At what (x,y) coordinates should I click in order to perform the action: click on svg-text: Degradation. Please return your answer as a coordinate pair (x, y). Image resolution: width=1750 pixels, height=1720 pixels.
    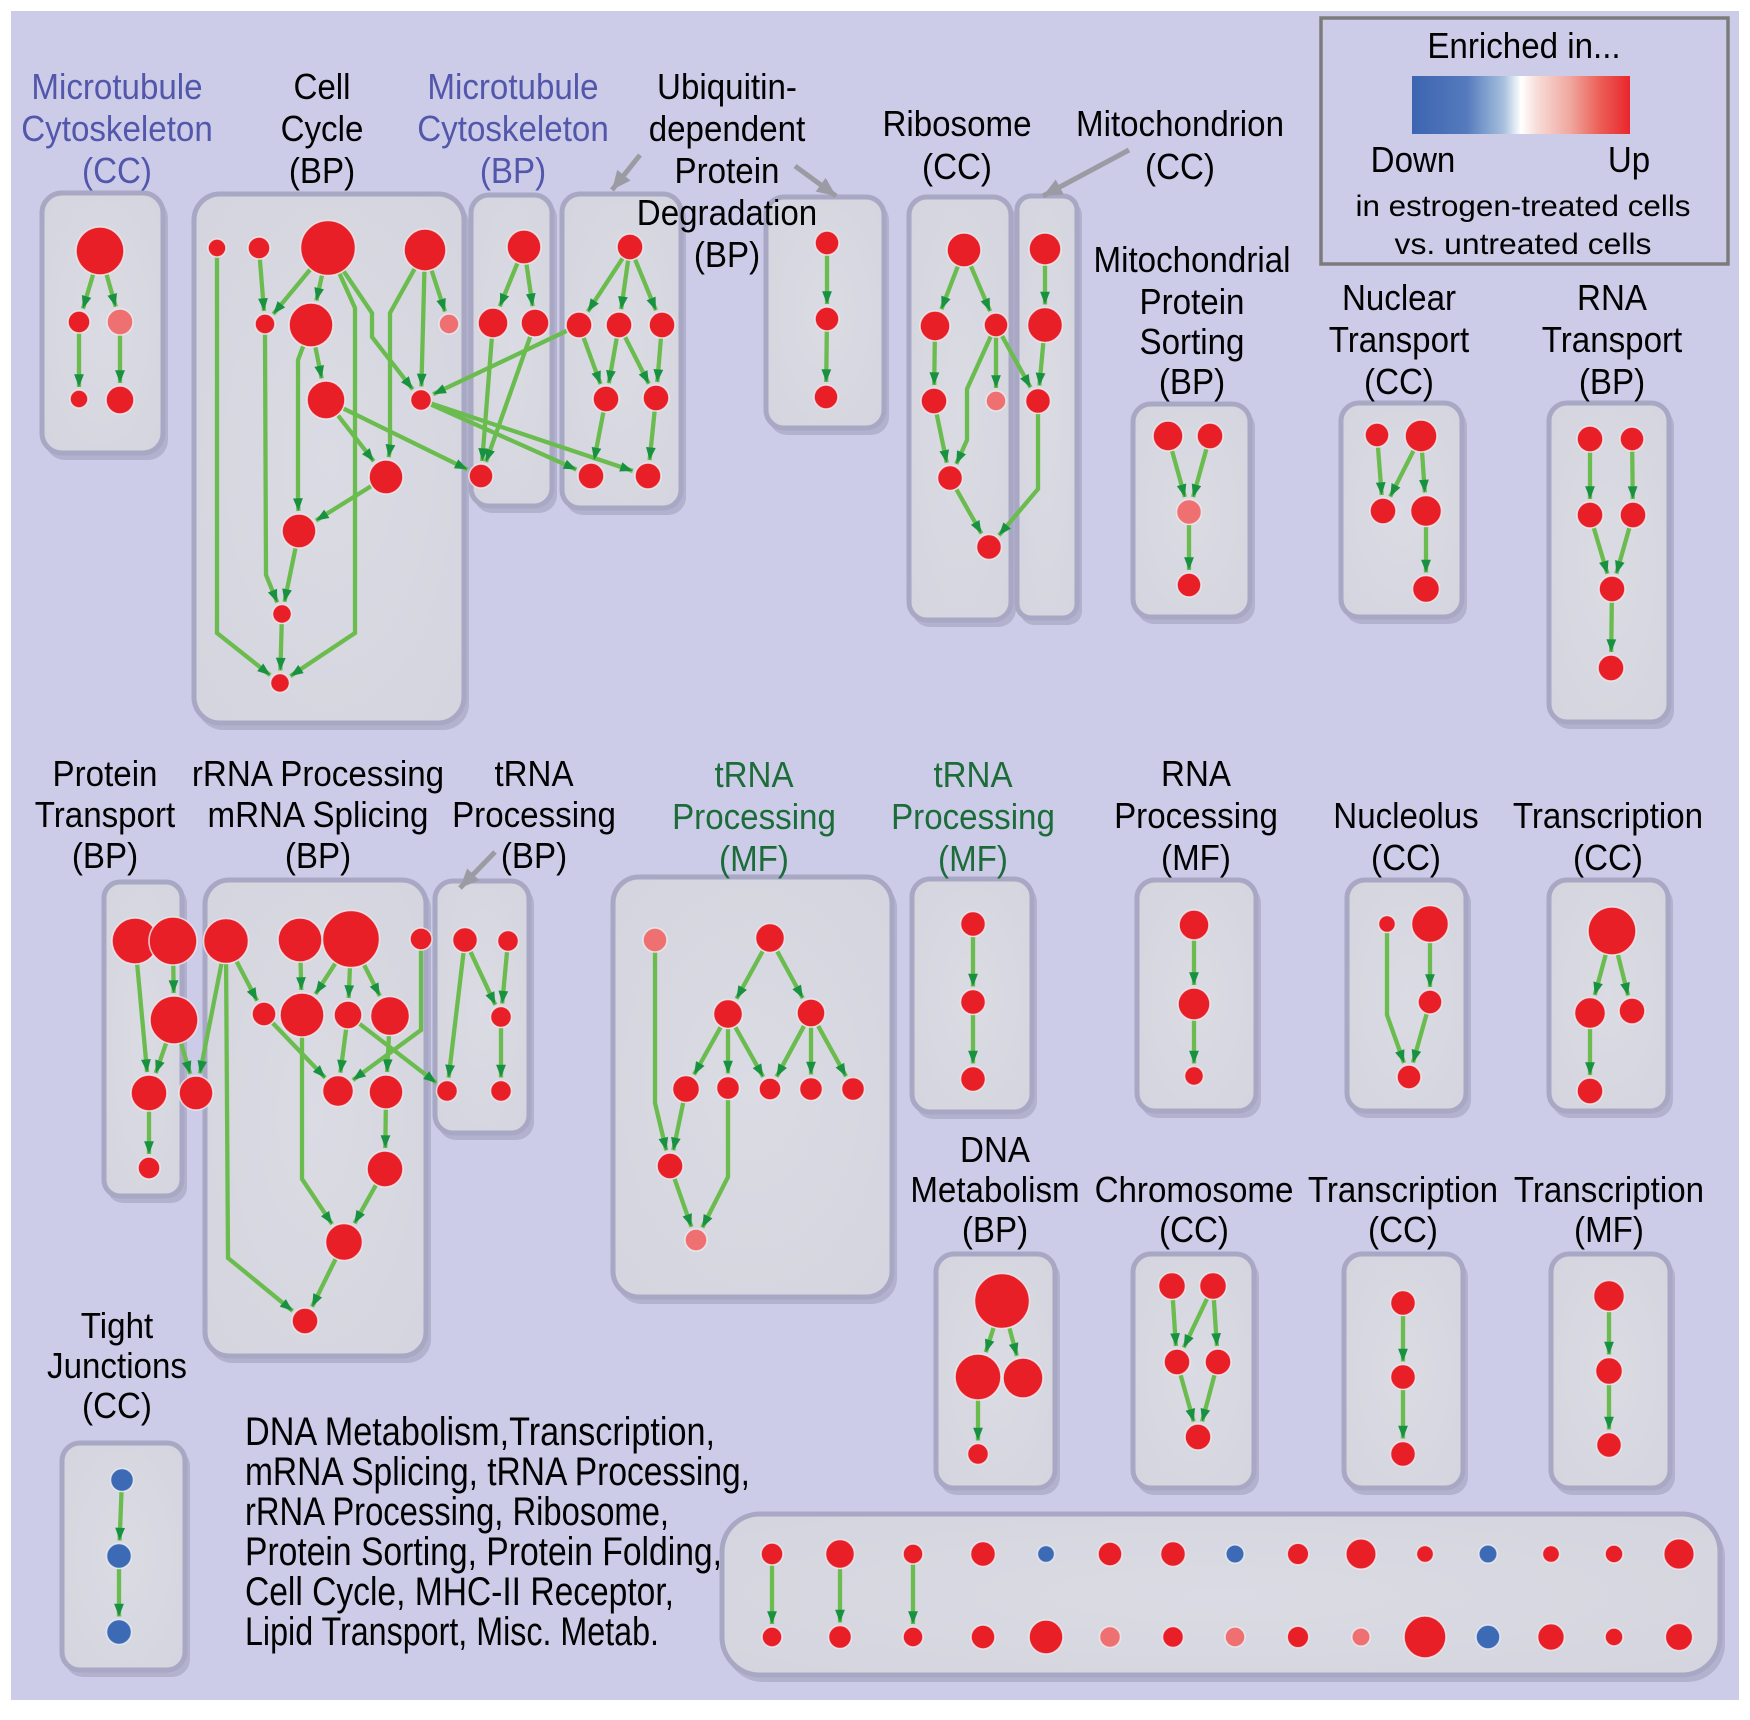
    Looking at the image, I should click on (727, 212).